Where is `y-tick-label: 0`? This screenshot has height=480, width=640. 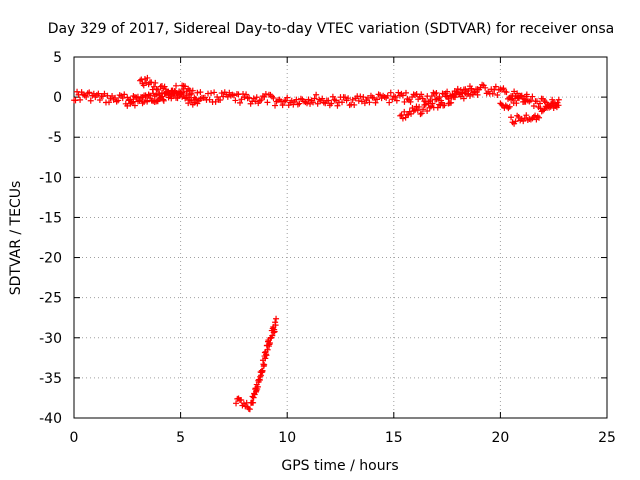 y-tick-label: 0 is located at coordinates (57, 98).